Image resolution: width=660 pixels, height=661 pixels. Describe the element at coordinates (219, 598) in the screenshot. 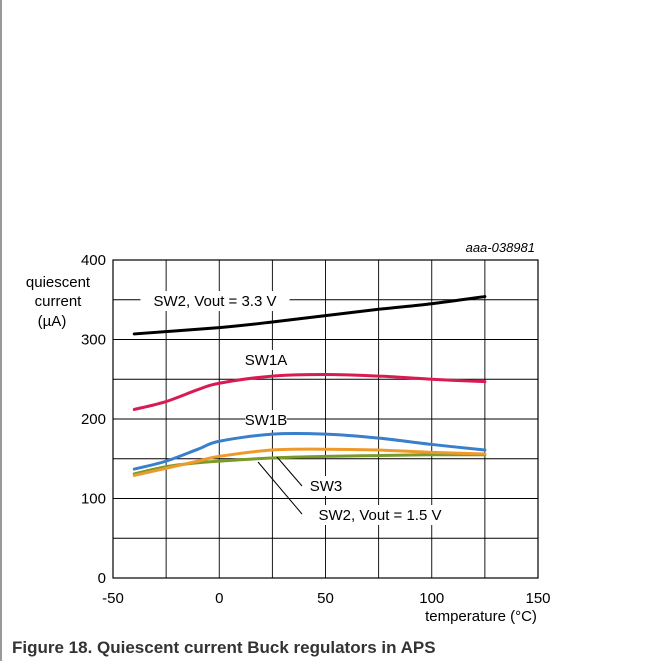

I see `x-tick-label: 0` at that location.